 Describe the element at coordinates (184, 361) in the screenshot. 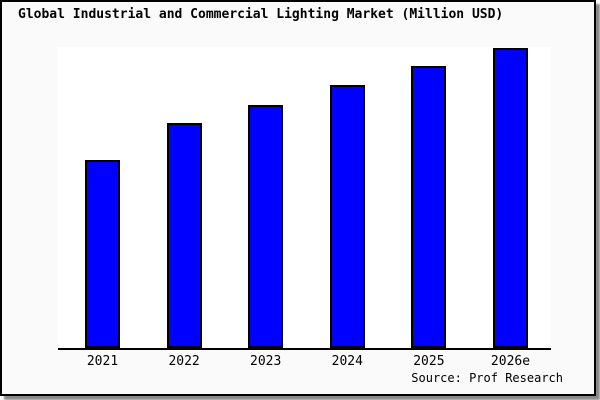

I see `x-tick-label-2022: 2022` at that location.